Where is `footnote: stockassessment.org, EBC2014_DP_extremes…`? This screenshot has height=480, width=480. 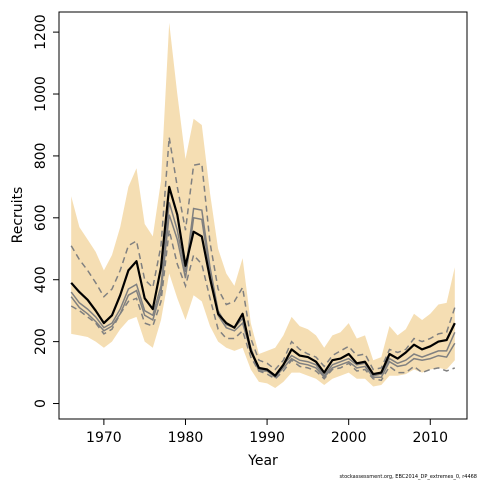 footnote: stockassessment.org, EBC2014_DP_extremes… is located at coordinates (409, 477).